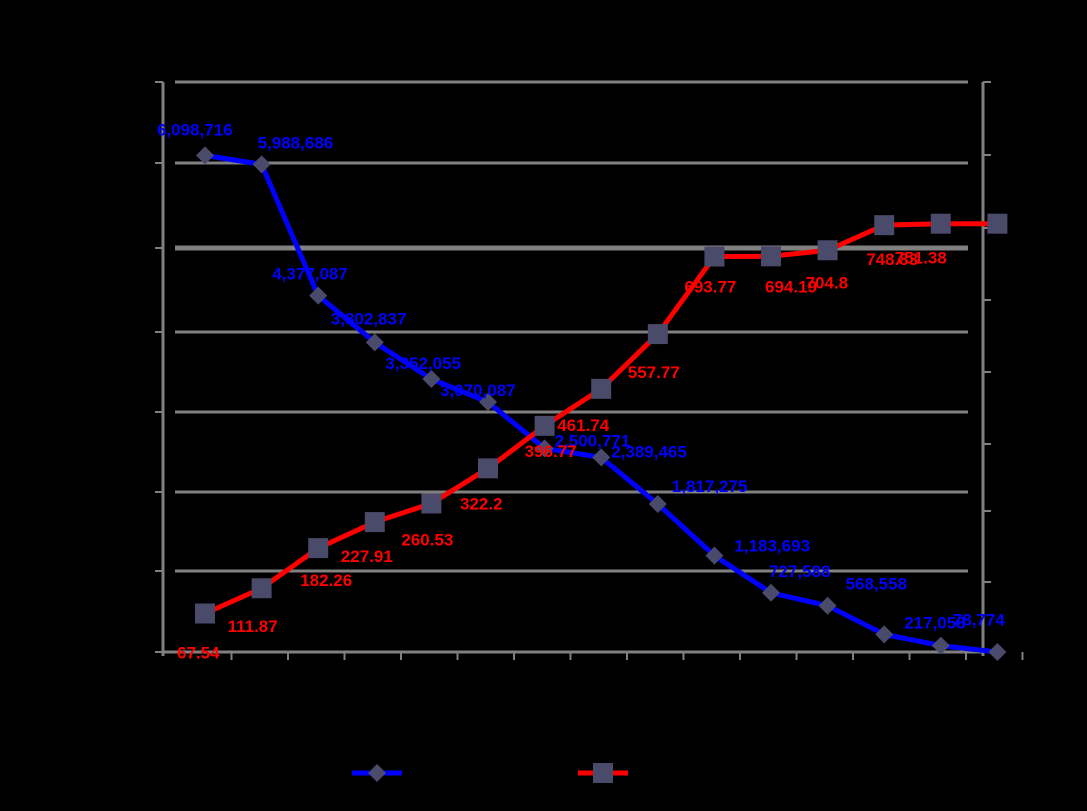 The width and height of the screenshot is (1087, 811). Describe the element at coordinates (367, 556) in the screenshot. I see `data-label-red: 227.91` at that location.